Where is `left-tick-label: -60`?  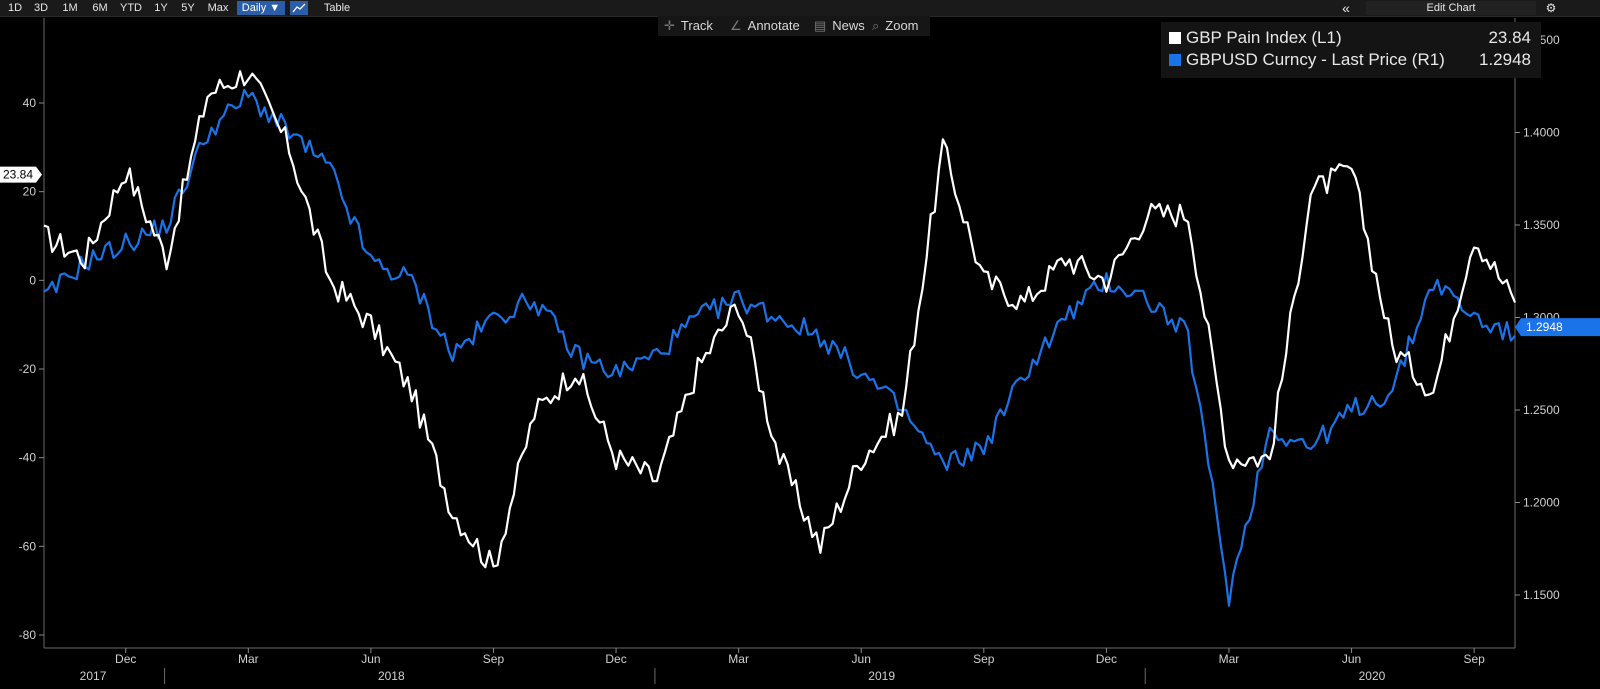 left-tick-label: -60 is located at coordinates (28, 546).